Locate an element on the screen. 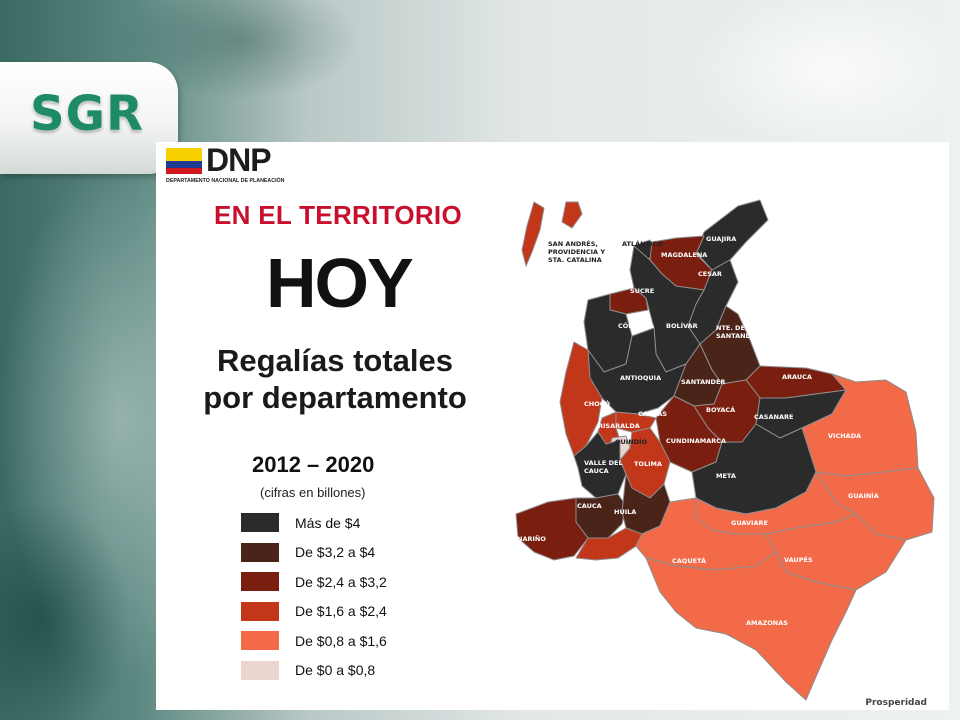 Image resolution: width=960 pixels, height=720 pixels. big-title: HOY is located at coordinates (340, 283).